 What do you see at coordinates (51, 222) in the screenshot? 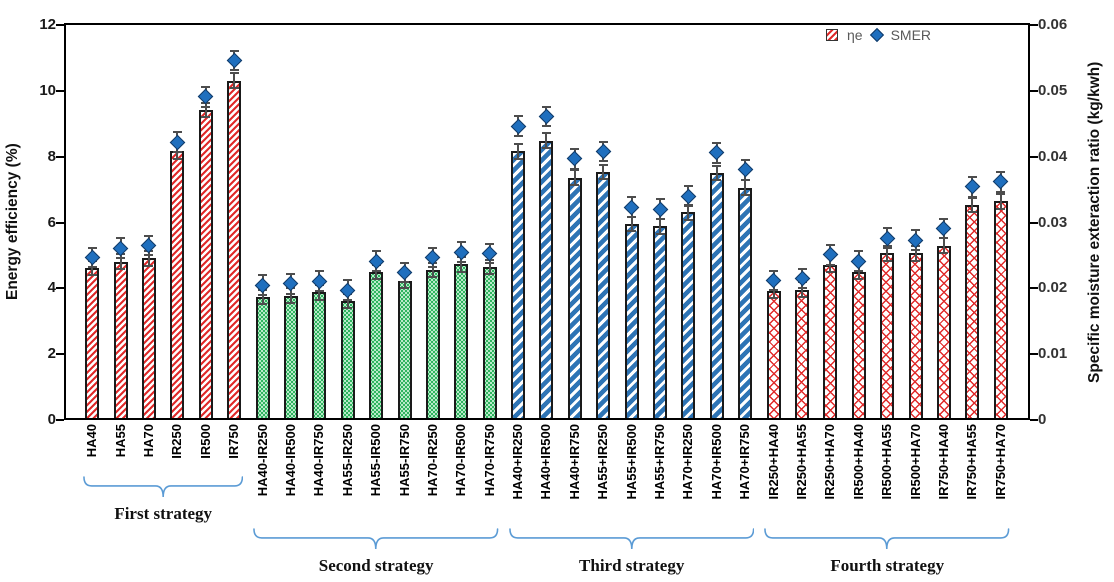
I see `left-tick-label: 6` at bounding box center [51, 222].